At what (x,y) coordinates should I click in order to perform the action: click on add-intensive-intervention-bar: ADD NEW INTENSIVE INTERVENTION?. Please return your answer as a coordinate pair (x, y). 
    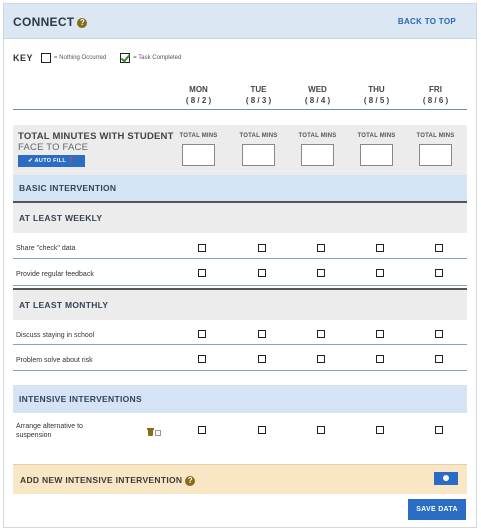
    Looking at the image, I should click on (240, 479).